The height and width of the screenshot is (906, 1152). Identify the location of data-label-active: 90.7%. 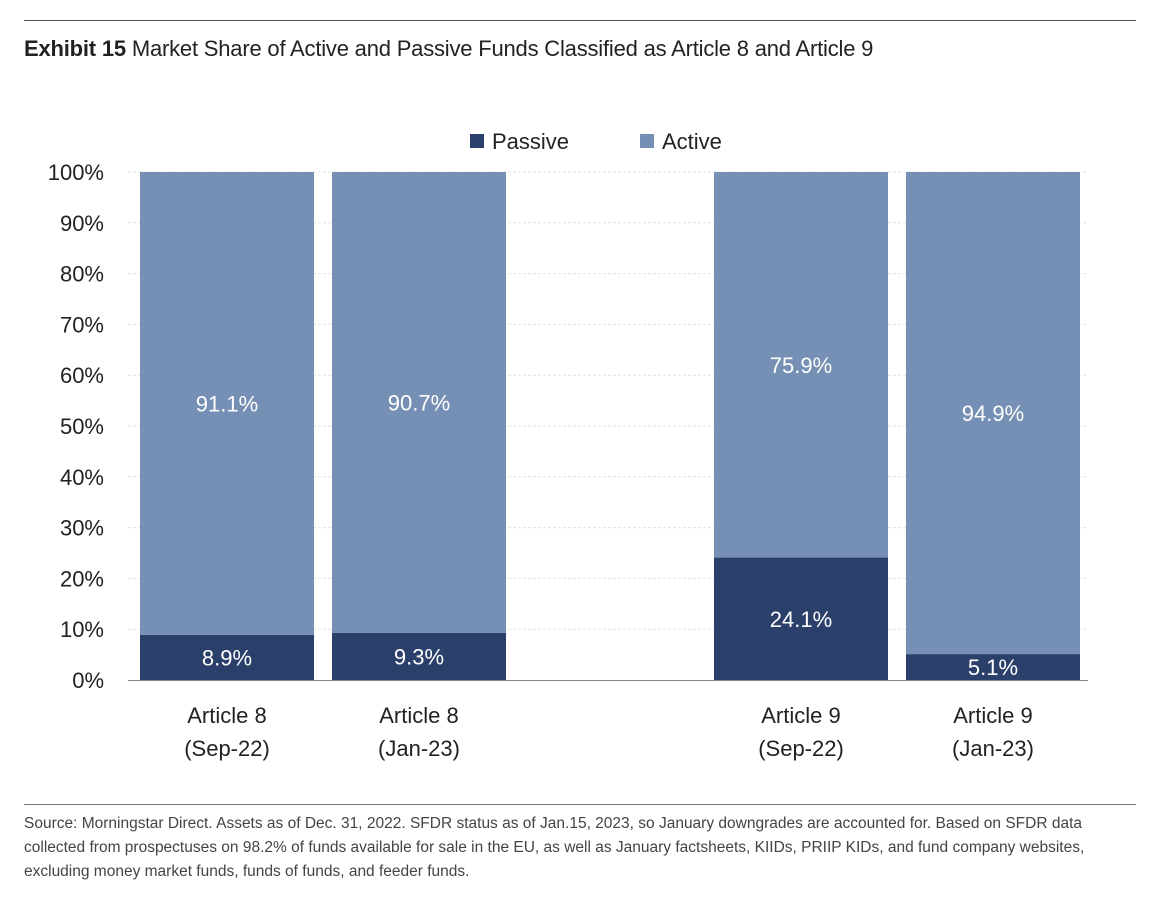
(419, 402).